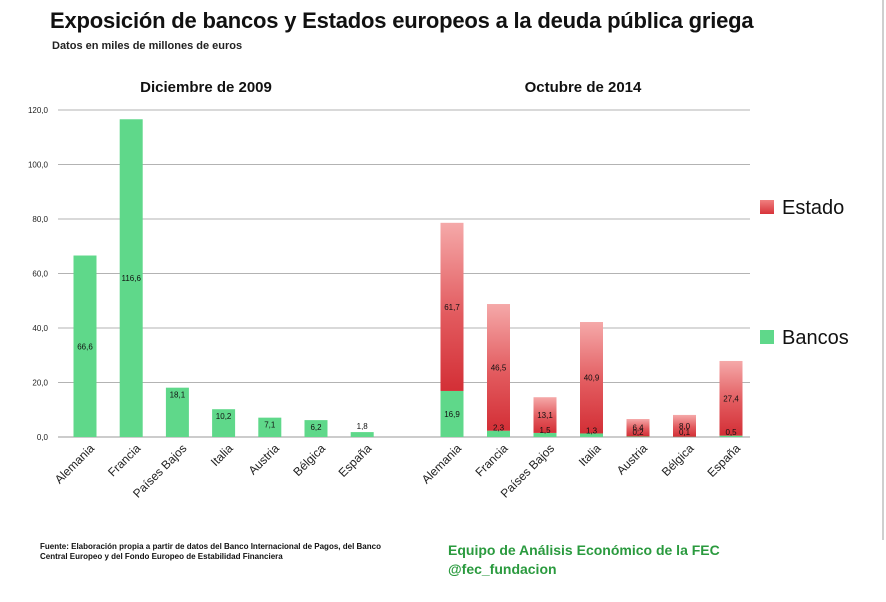  I want to click on value-label-bancos: 0,5, so click(731, 432).